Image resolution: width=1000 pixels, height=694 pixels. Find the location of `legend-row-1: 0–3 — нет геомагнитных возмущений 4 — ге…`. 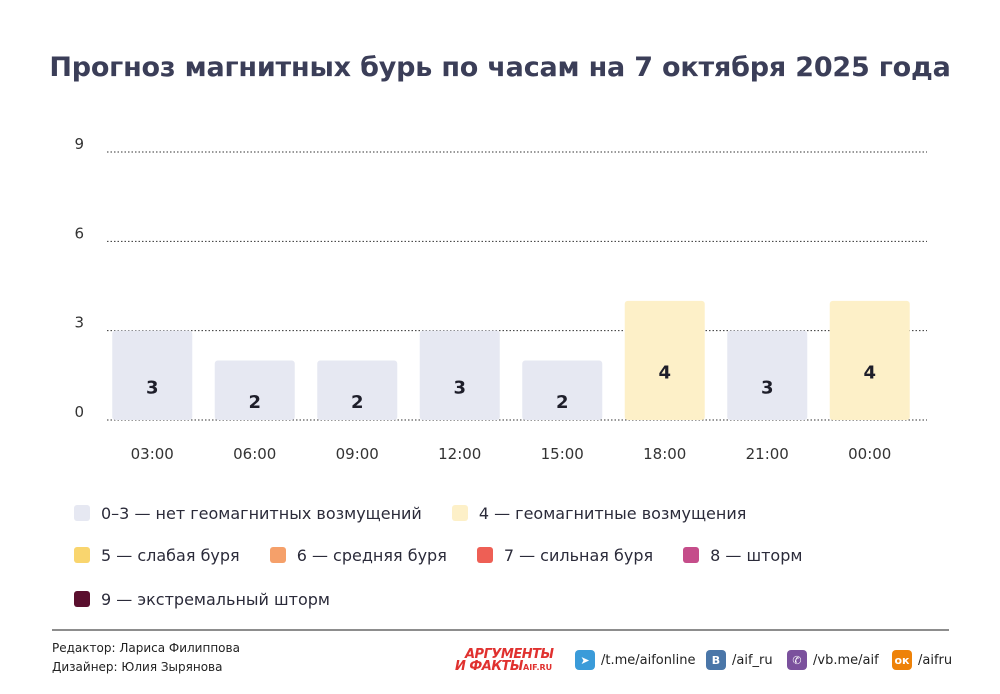

legend-row-1: 0–3 — нет геомагнитных возмущений 4 — ге… is located at coordinates (425, 513).